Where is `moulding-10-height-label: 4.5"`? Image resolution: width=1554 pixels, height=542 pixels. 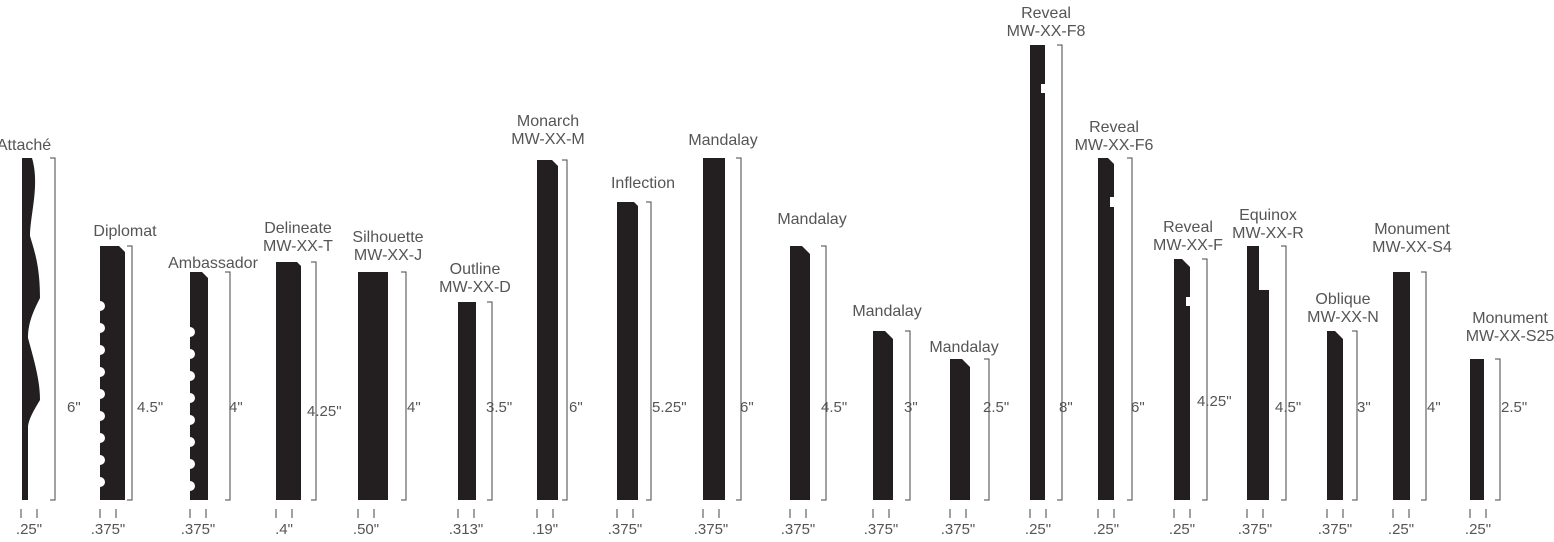 moulding-10-height-label: 4.5" is located at coordinates (834, 407).